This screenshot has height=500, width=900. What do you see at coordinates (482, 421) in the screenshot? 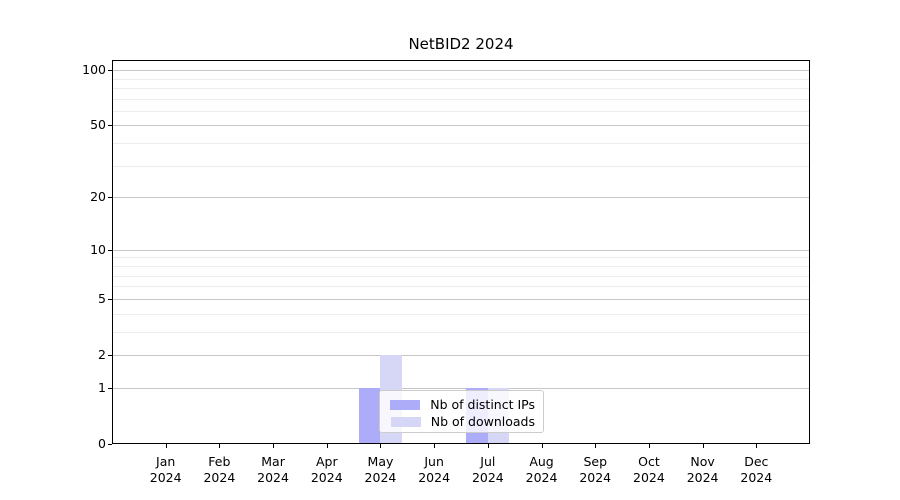
I see `legend-label-downloads: Nb of downloads` at bounding box center [482, 421].